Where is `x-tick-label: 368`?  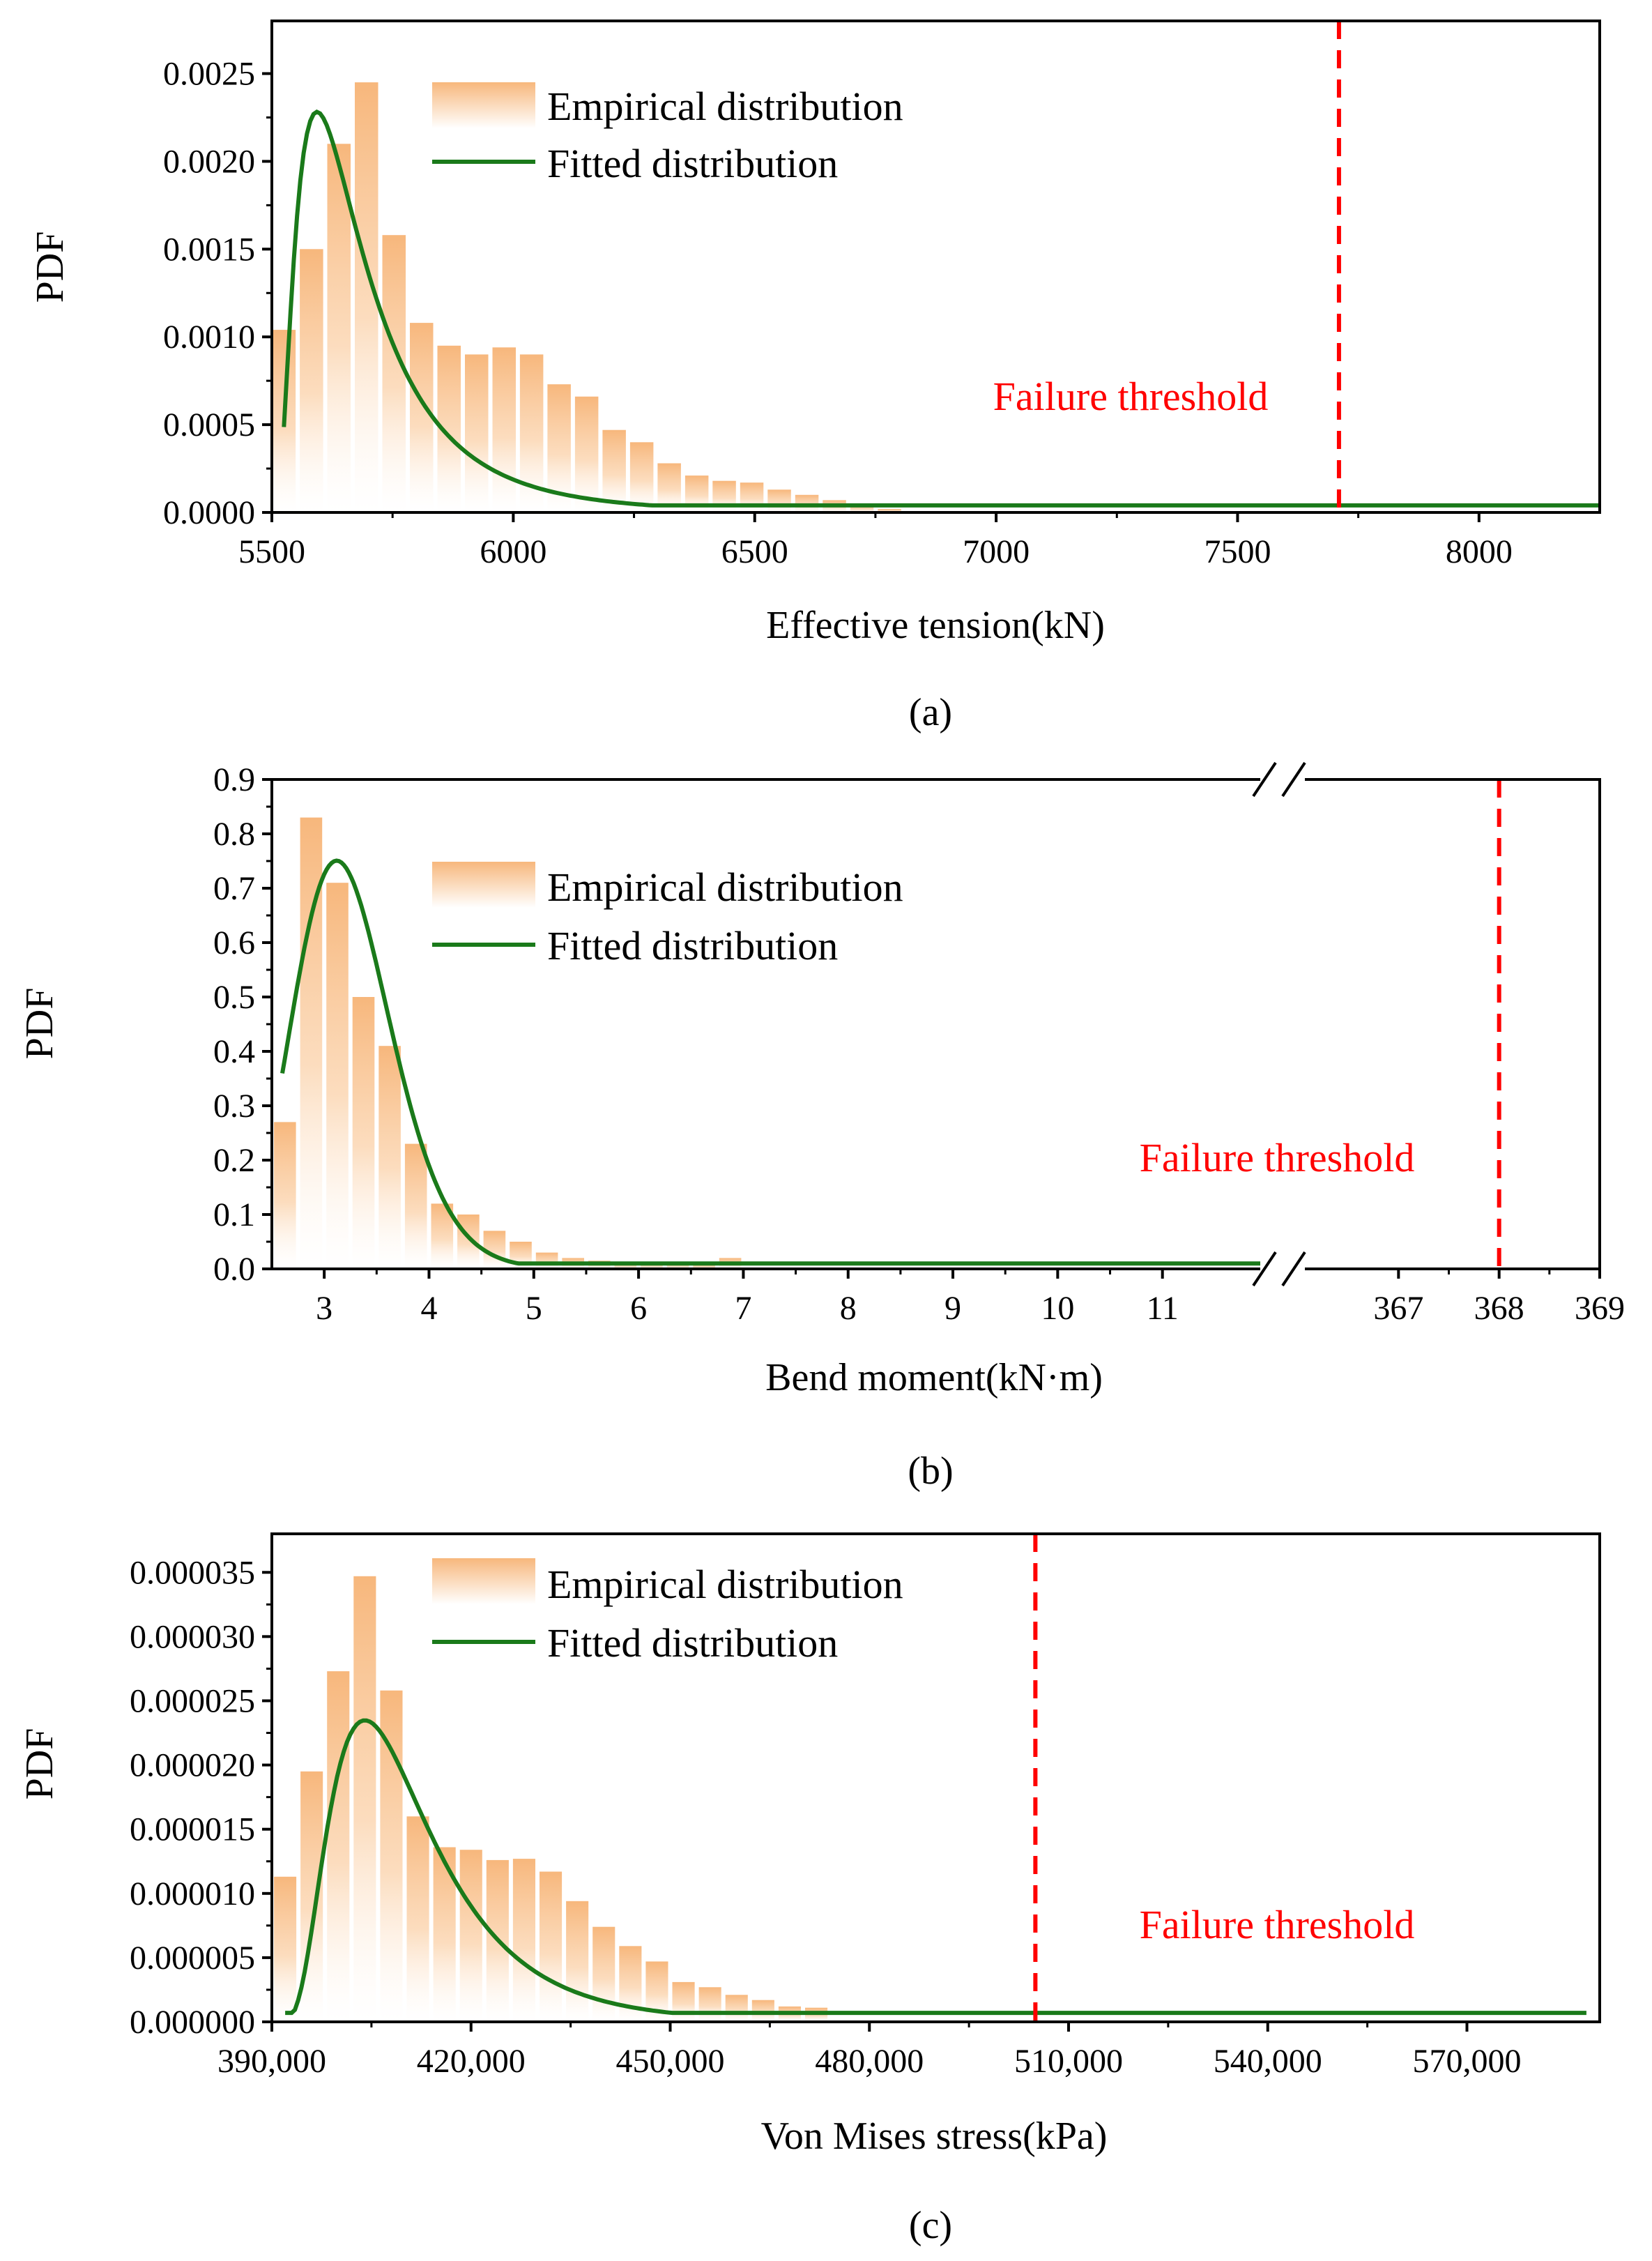 x-tick-label: 368 is located at coordinates (1499, 1308).